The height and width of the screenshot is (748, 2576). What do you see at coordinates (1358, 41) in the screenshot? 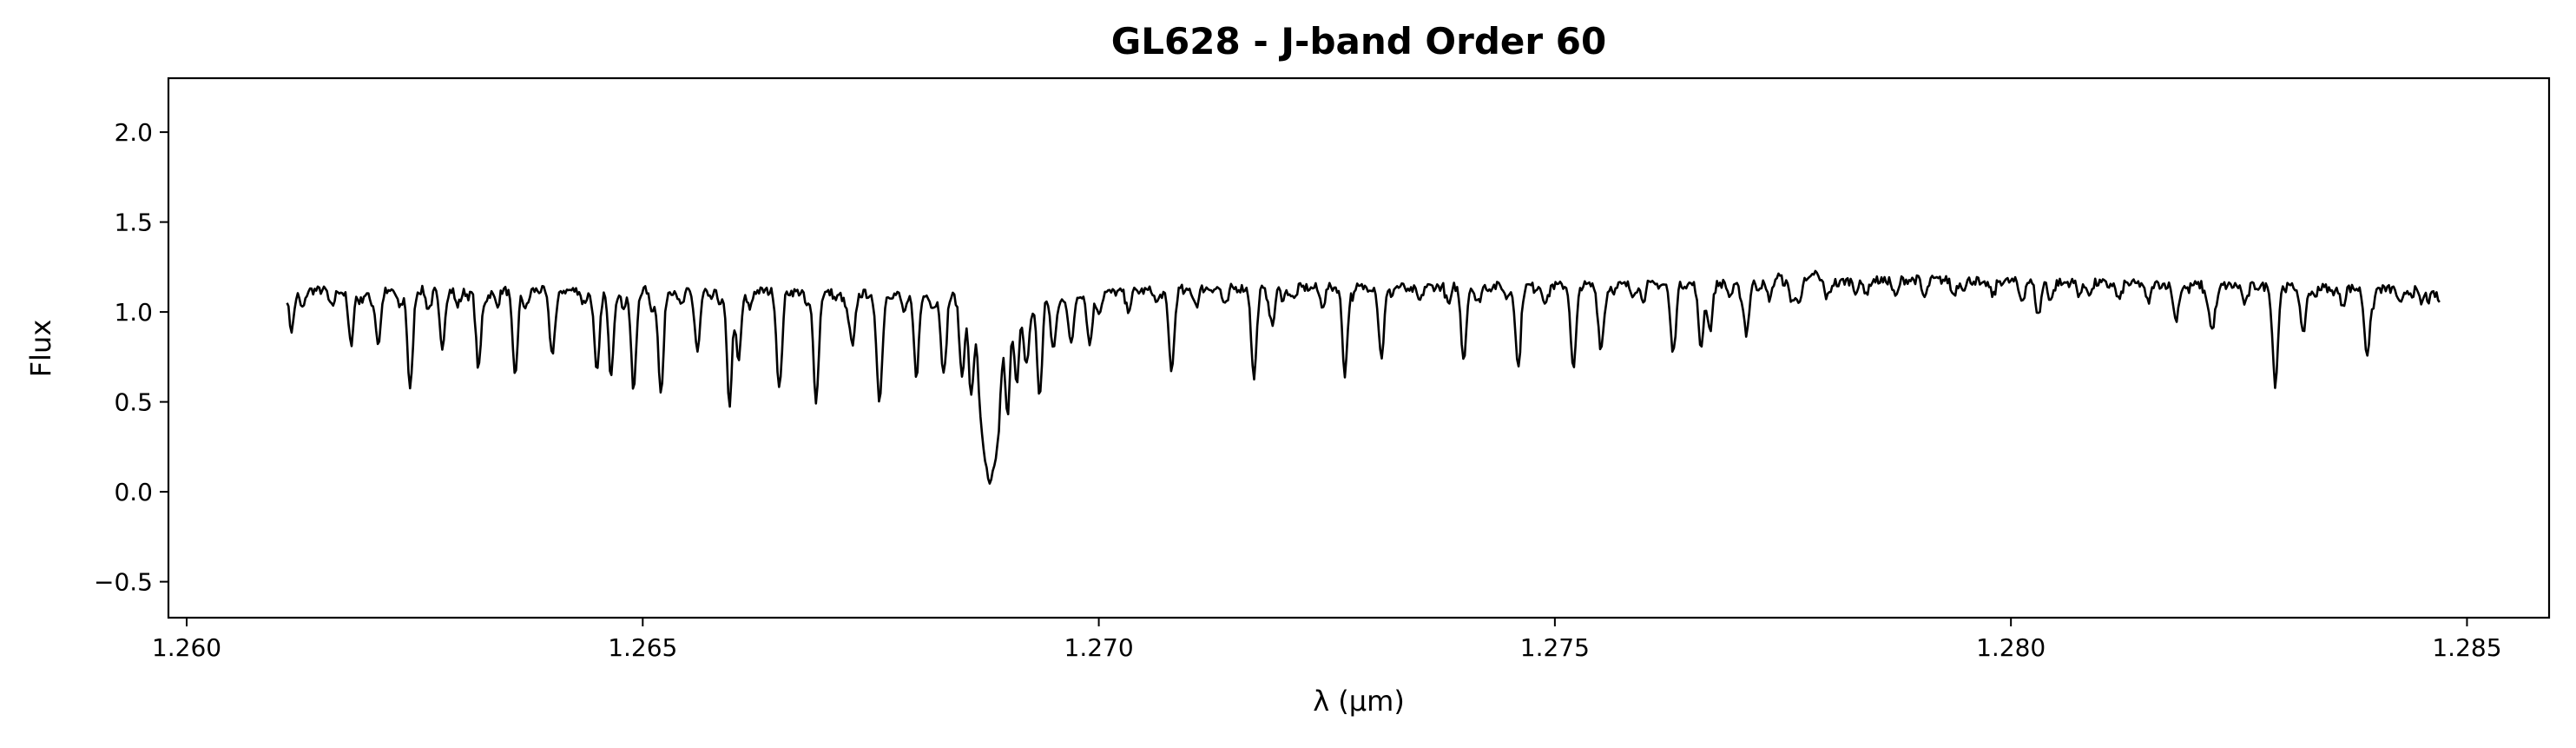
I see `chart-title: GL628 - J-band Order 60` at bounding box center [1358, 41].